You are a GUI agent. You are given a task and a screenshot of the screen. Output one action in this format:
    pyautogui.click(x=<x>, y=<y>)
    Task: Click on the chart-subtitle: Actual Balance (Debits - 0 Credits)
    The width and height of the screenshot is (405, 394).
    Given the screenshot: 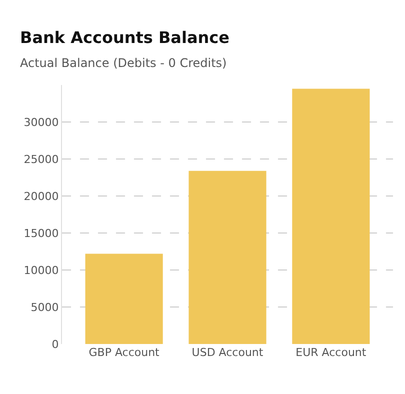 What is the action you would take?
    pyautogui.click(x=123, y=63)
    